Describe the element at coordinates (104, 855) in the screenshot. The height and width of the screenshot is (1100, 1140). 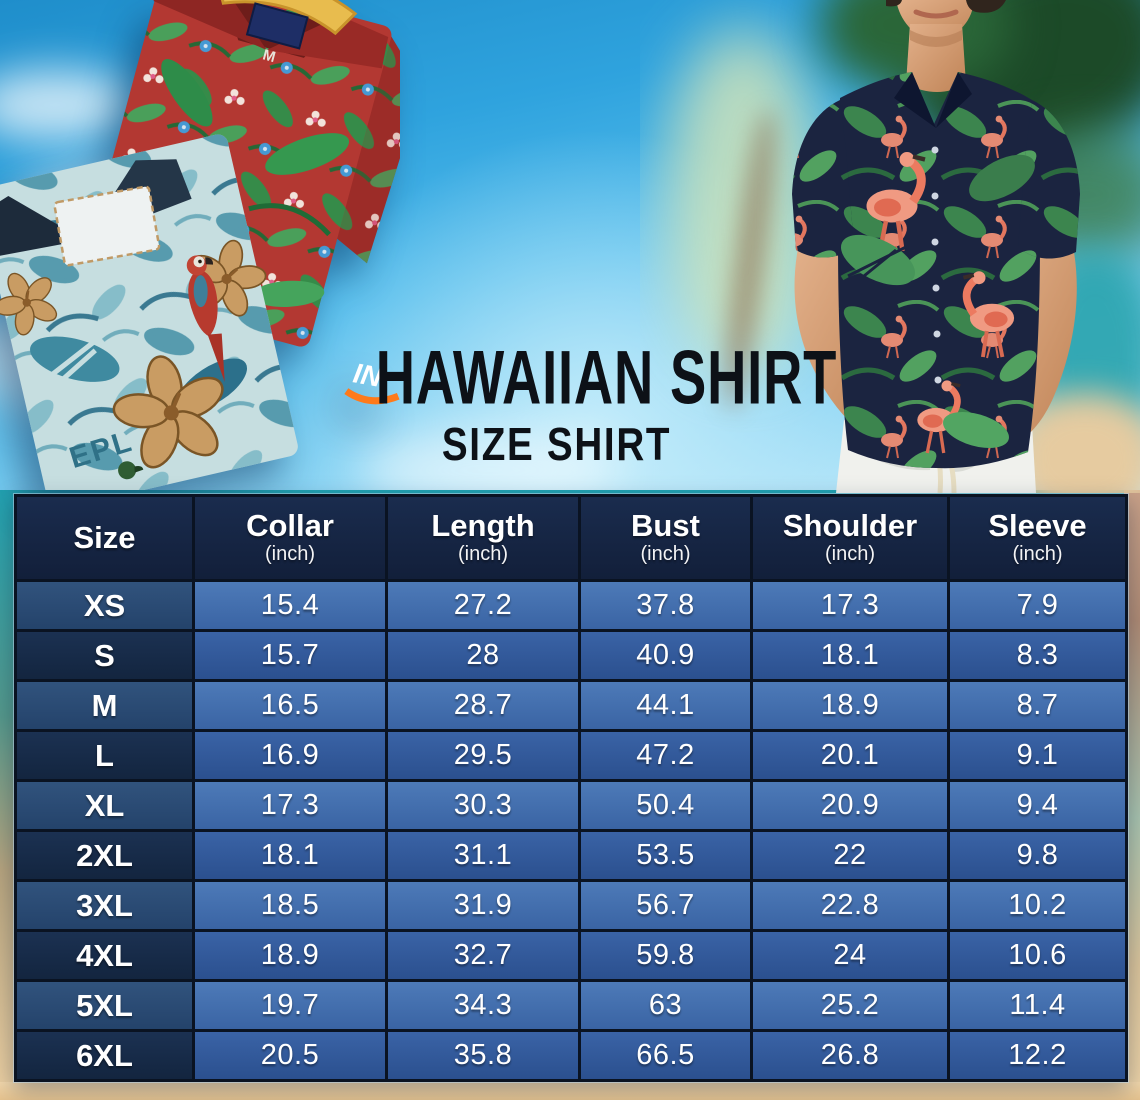
I see `size-label: 2XL` at that location.